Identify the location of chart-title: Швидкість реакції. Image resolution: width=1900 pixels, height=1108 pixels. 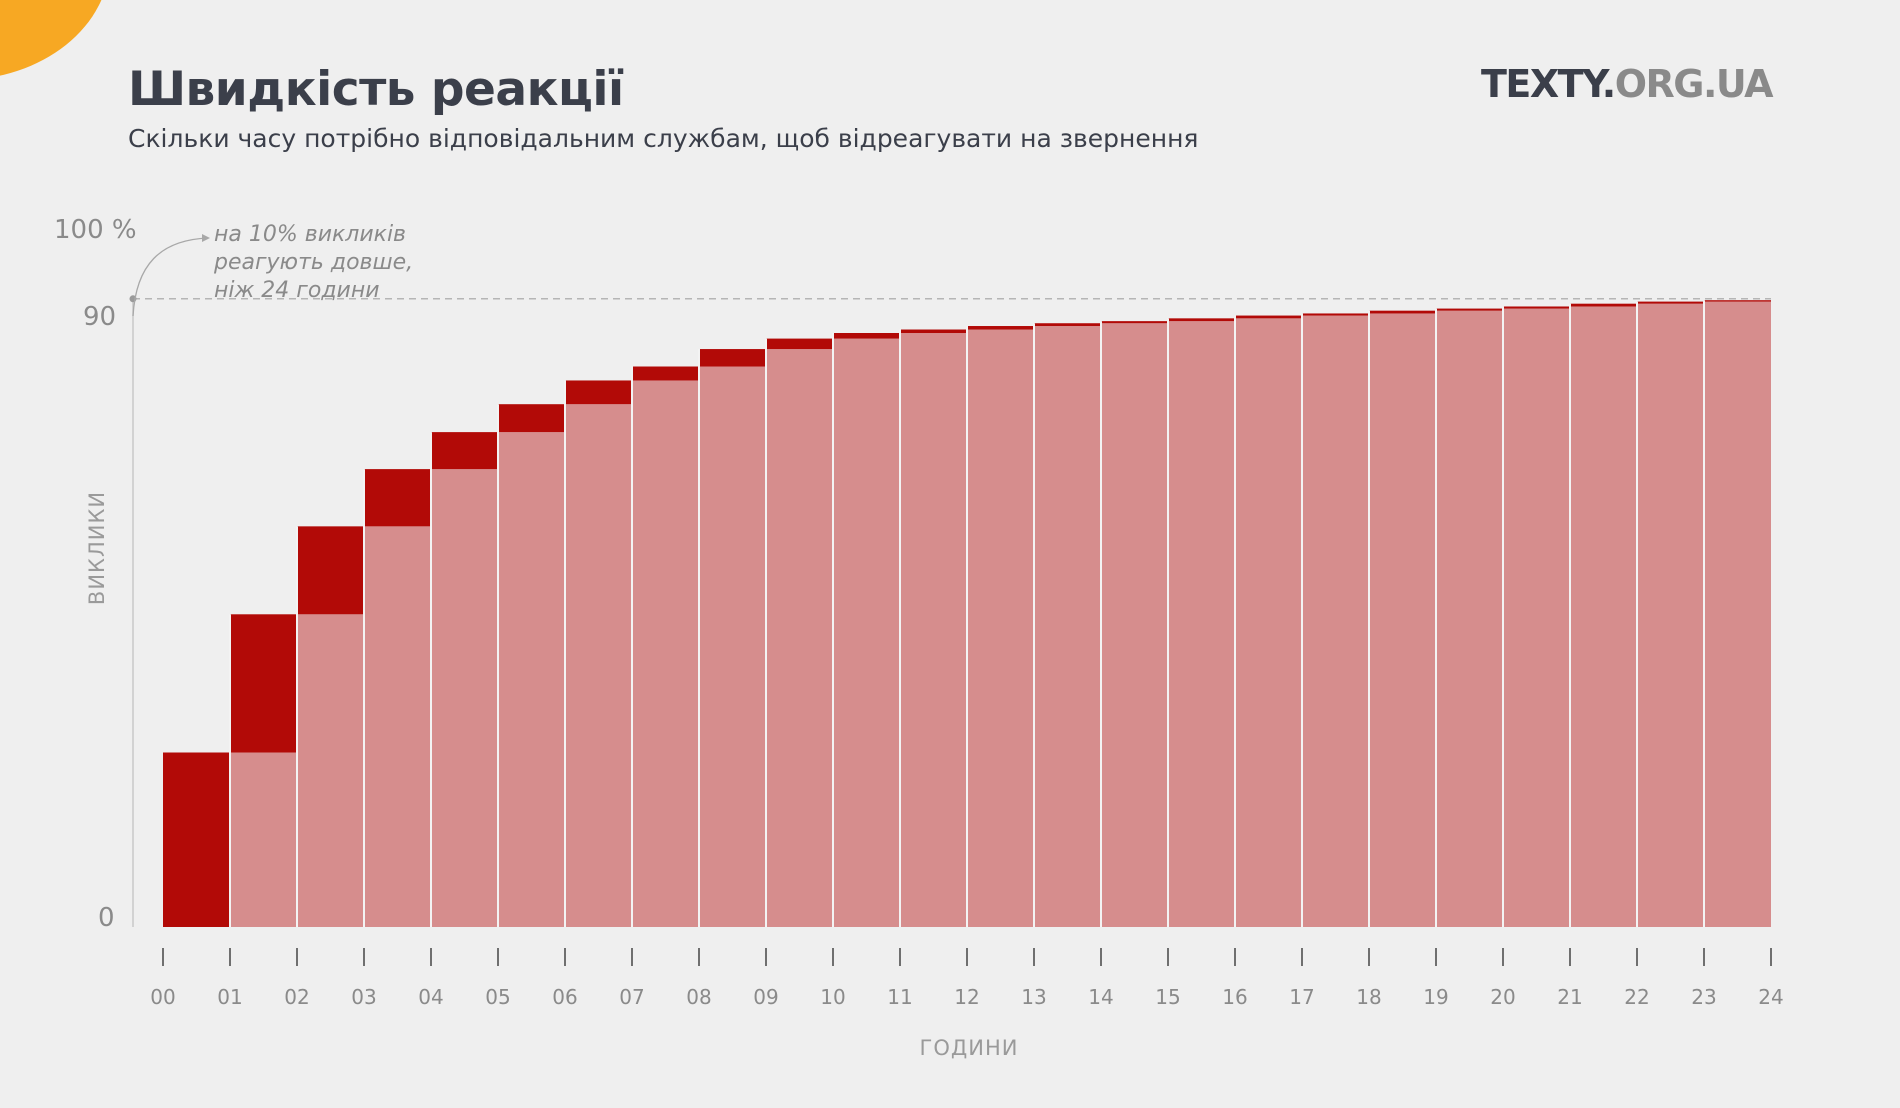
(376, 89).